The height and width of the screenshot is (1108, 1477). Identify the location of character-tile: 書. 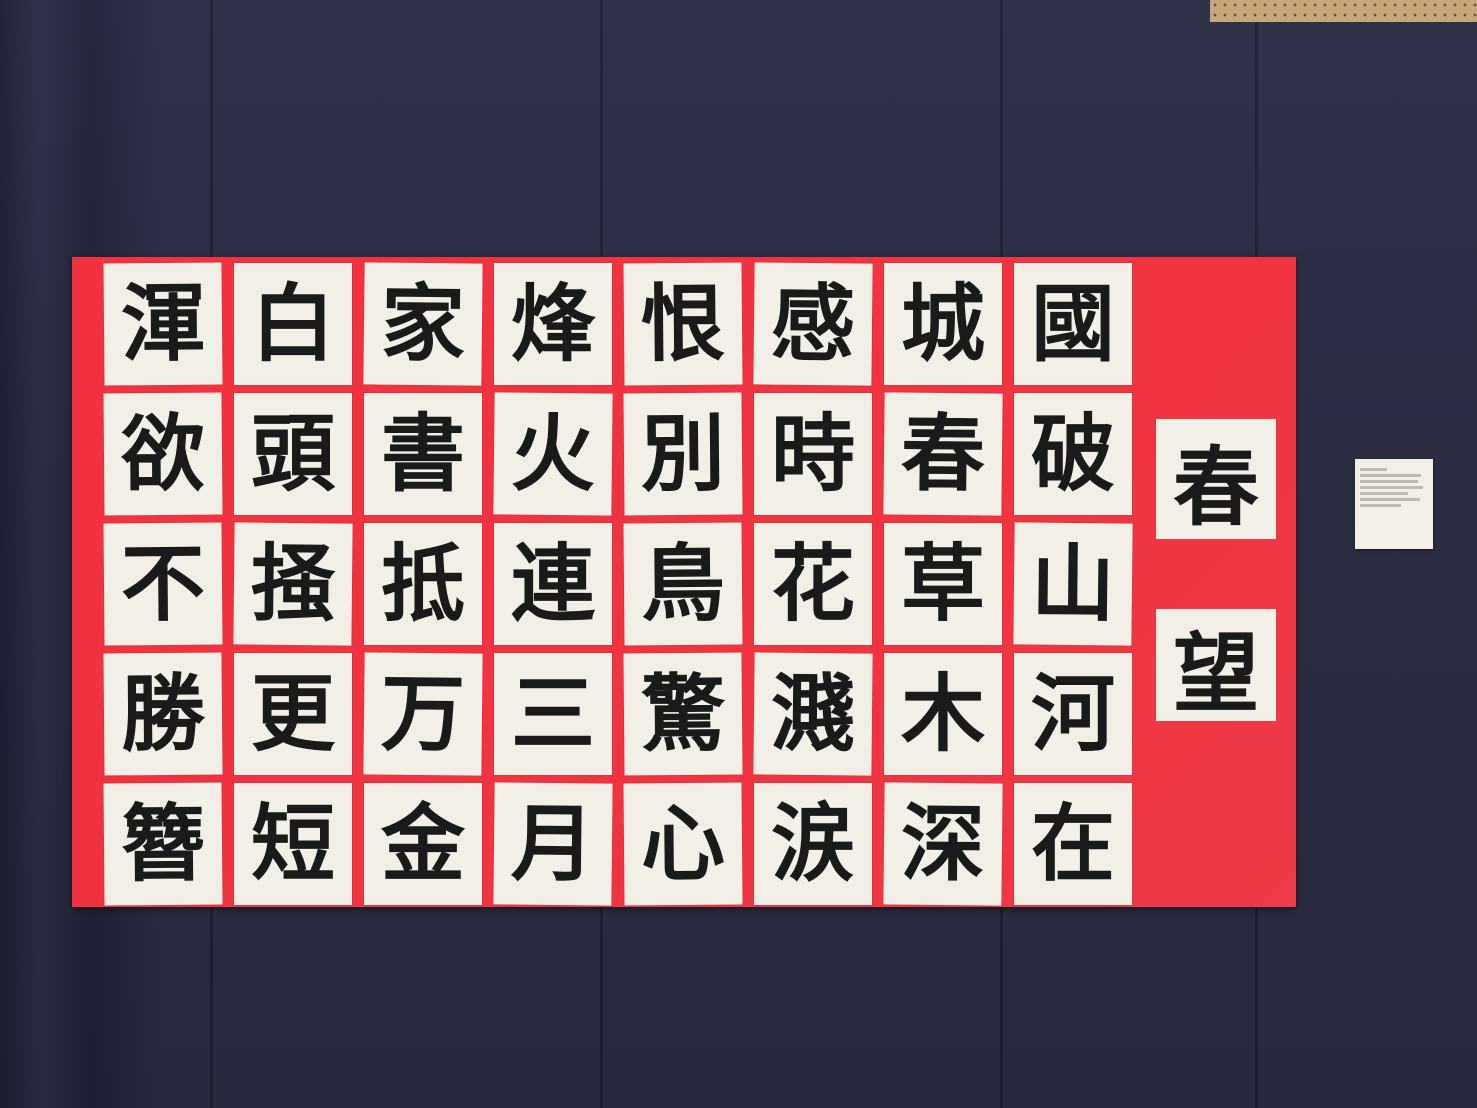
(423, 454).